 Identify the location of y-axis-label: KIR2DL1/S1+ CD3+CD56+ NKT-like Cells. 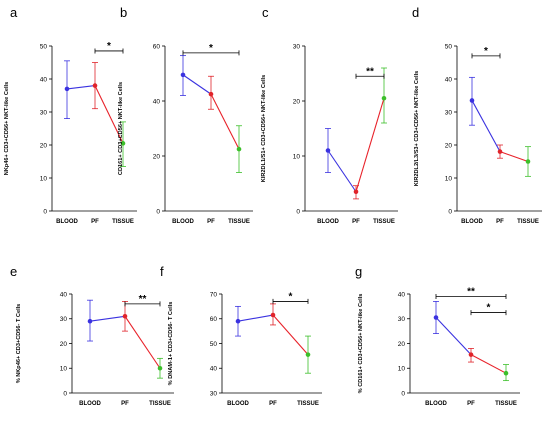
(264, 128).